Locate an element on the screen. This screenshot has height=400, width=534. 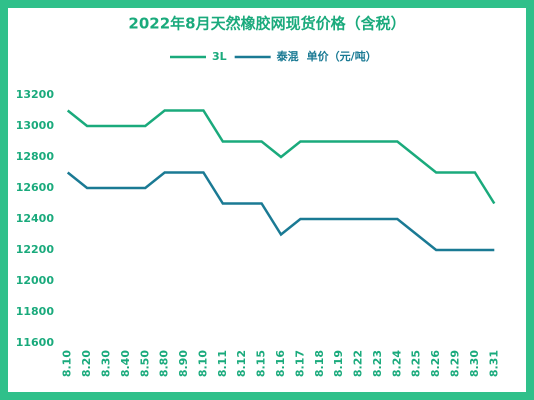
x-tick-label: 8.31 is located at coordinates (493, 363).